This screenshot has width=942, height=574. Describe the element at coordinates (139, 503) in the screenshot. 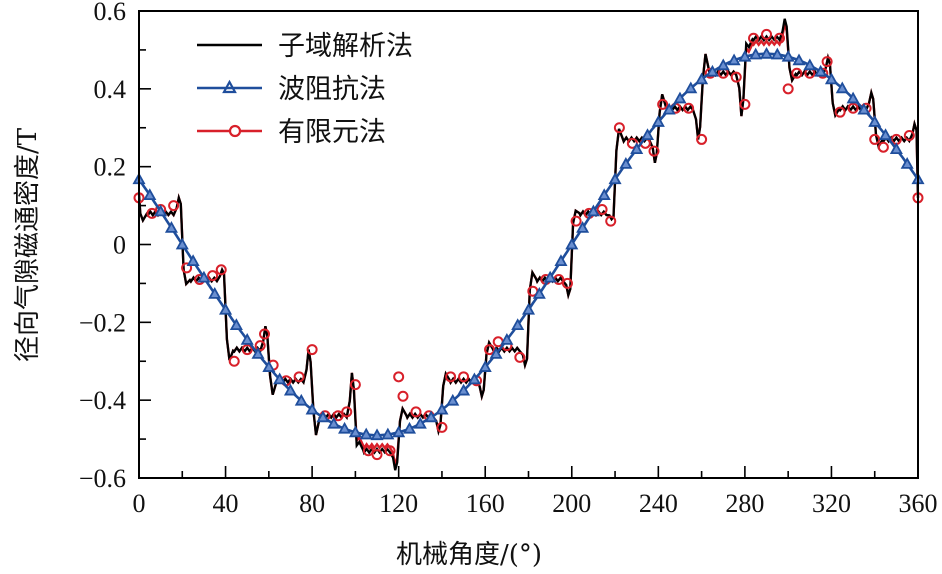

I see `x-tick-label: 0` at that location.